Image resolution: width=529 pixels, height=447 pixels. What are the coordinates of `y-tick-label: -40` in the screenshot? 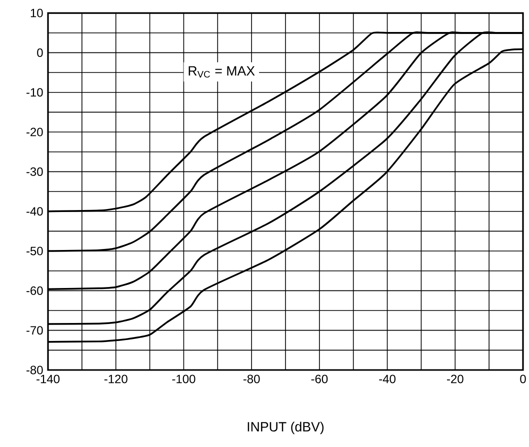 It's located at (34, 211).